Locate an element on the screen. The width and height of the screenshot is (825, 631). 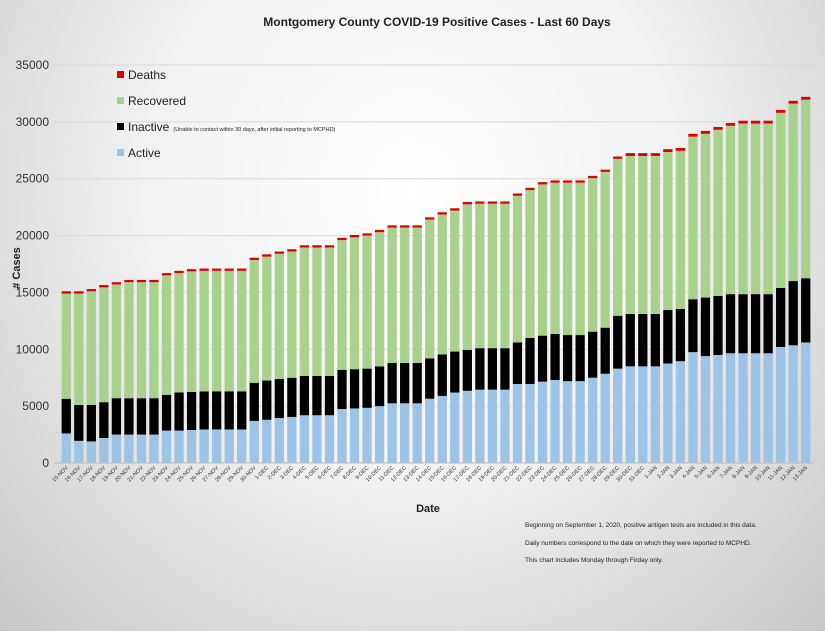
bar-deaths-5-dec is located at coordinates (317, 246).